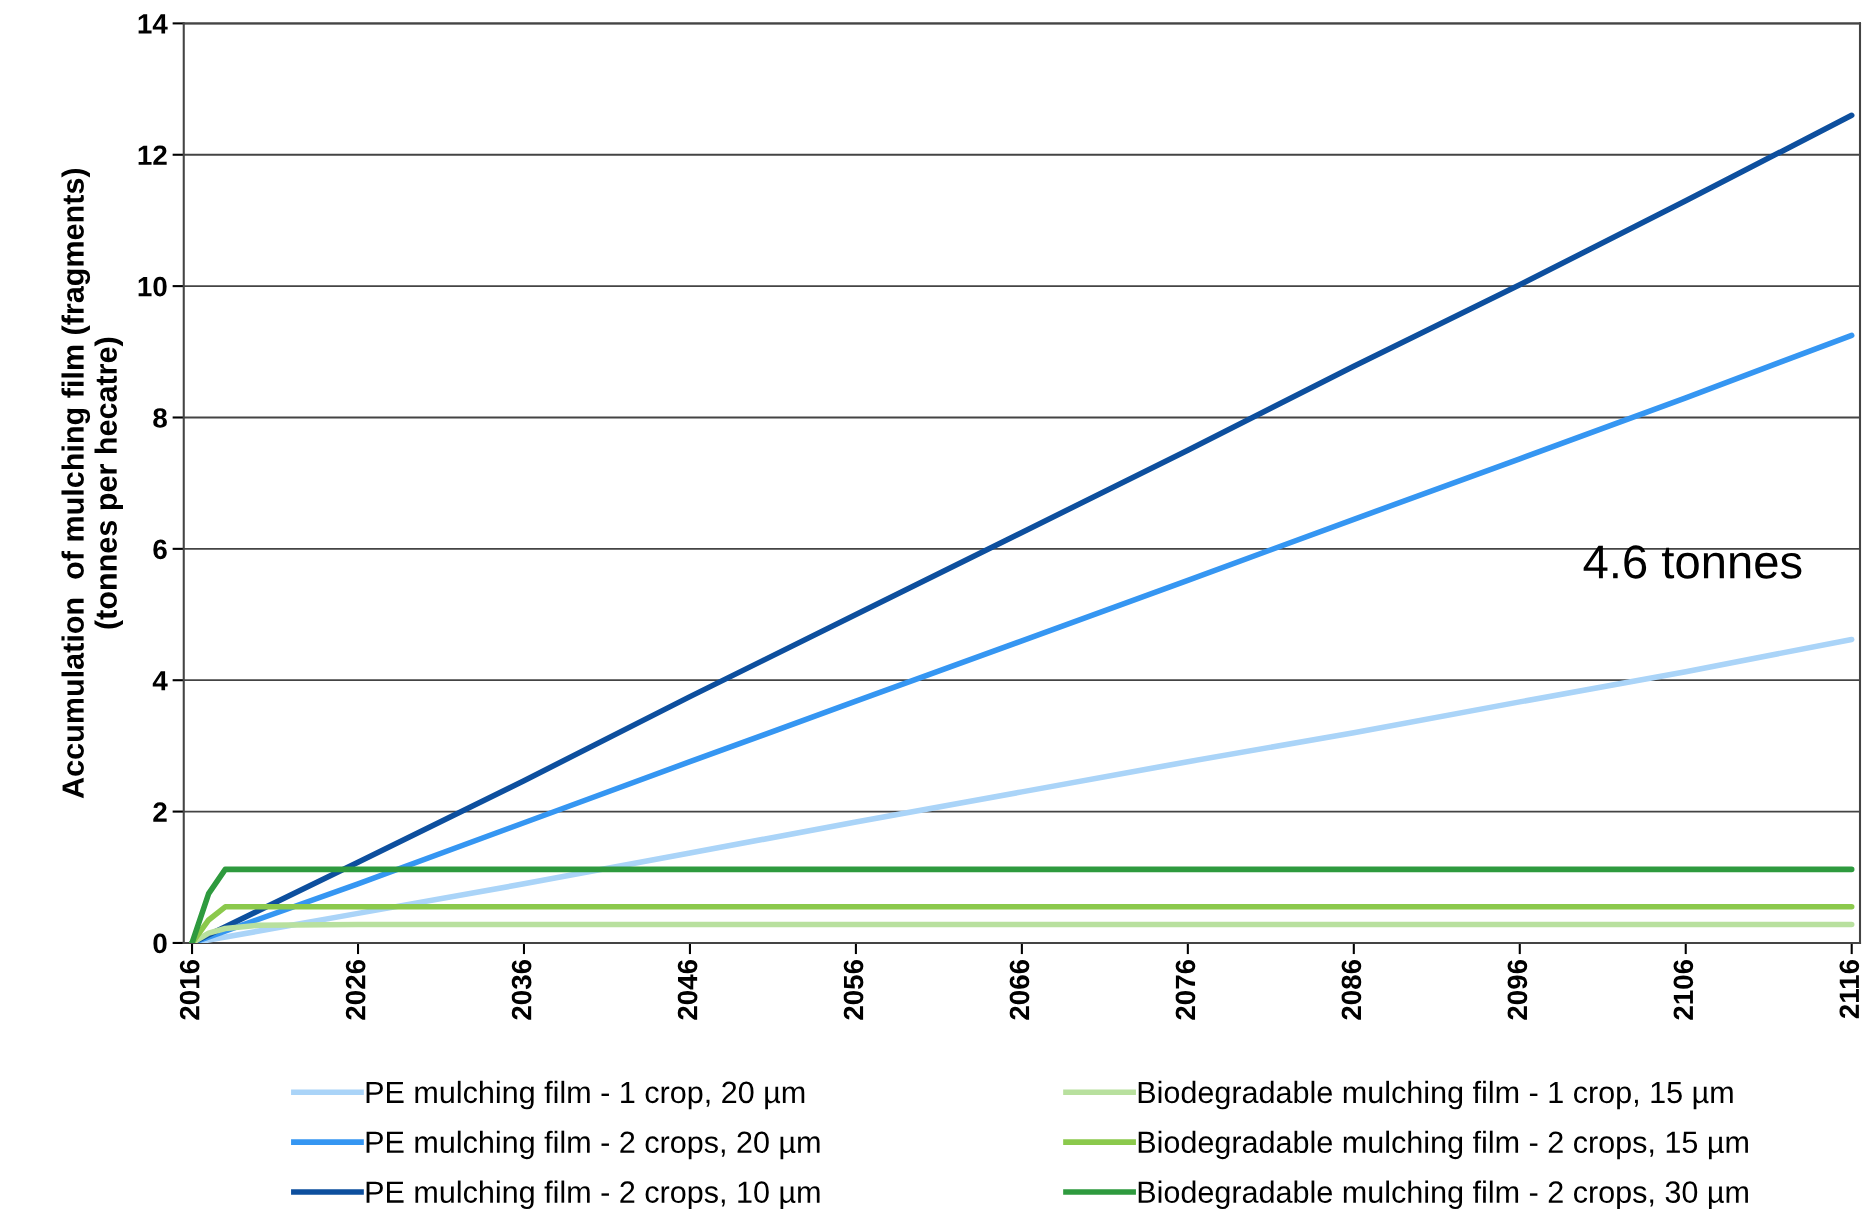 The height and width of the screenshot is (1231, 1875). Describe the element at coordinates (92, 483) in the screenshot. I see `y-axis-title: Accumulation of mulching film (fragments) (tonnes per hecatre)` at that location.